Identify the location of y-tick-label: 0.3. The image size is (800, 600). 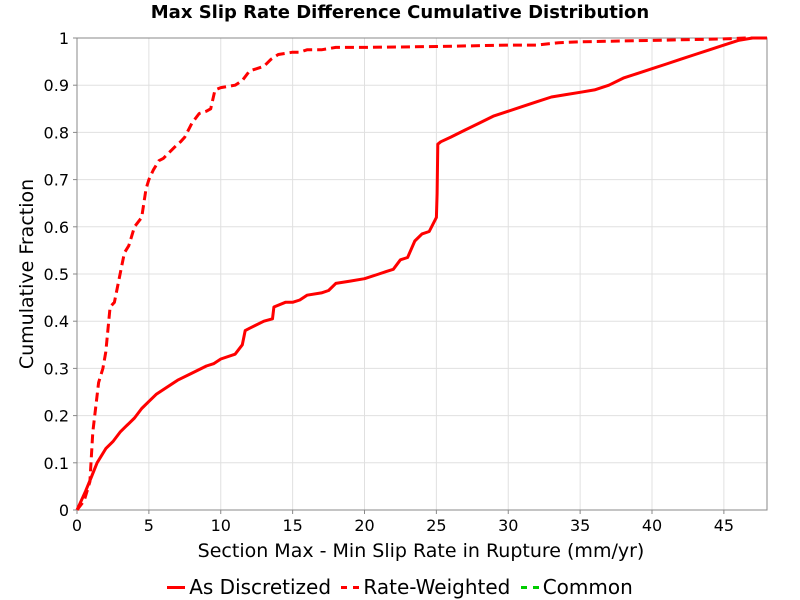
(56, 368).